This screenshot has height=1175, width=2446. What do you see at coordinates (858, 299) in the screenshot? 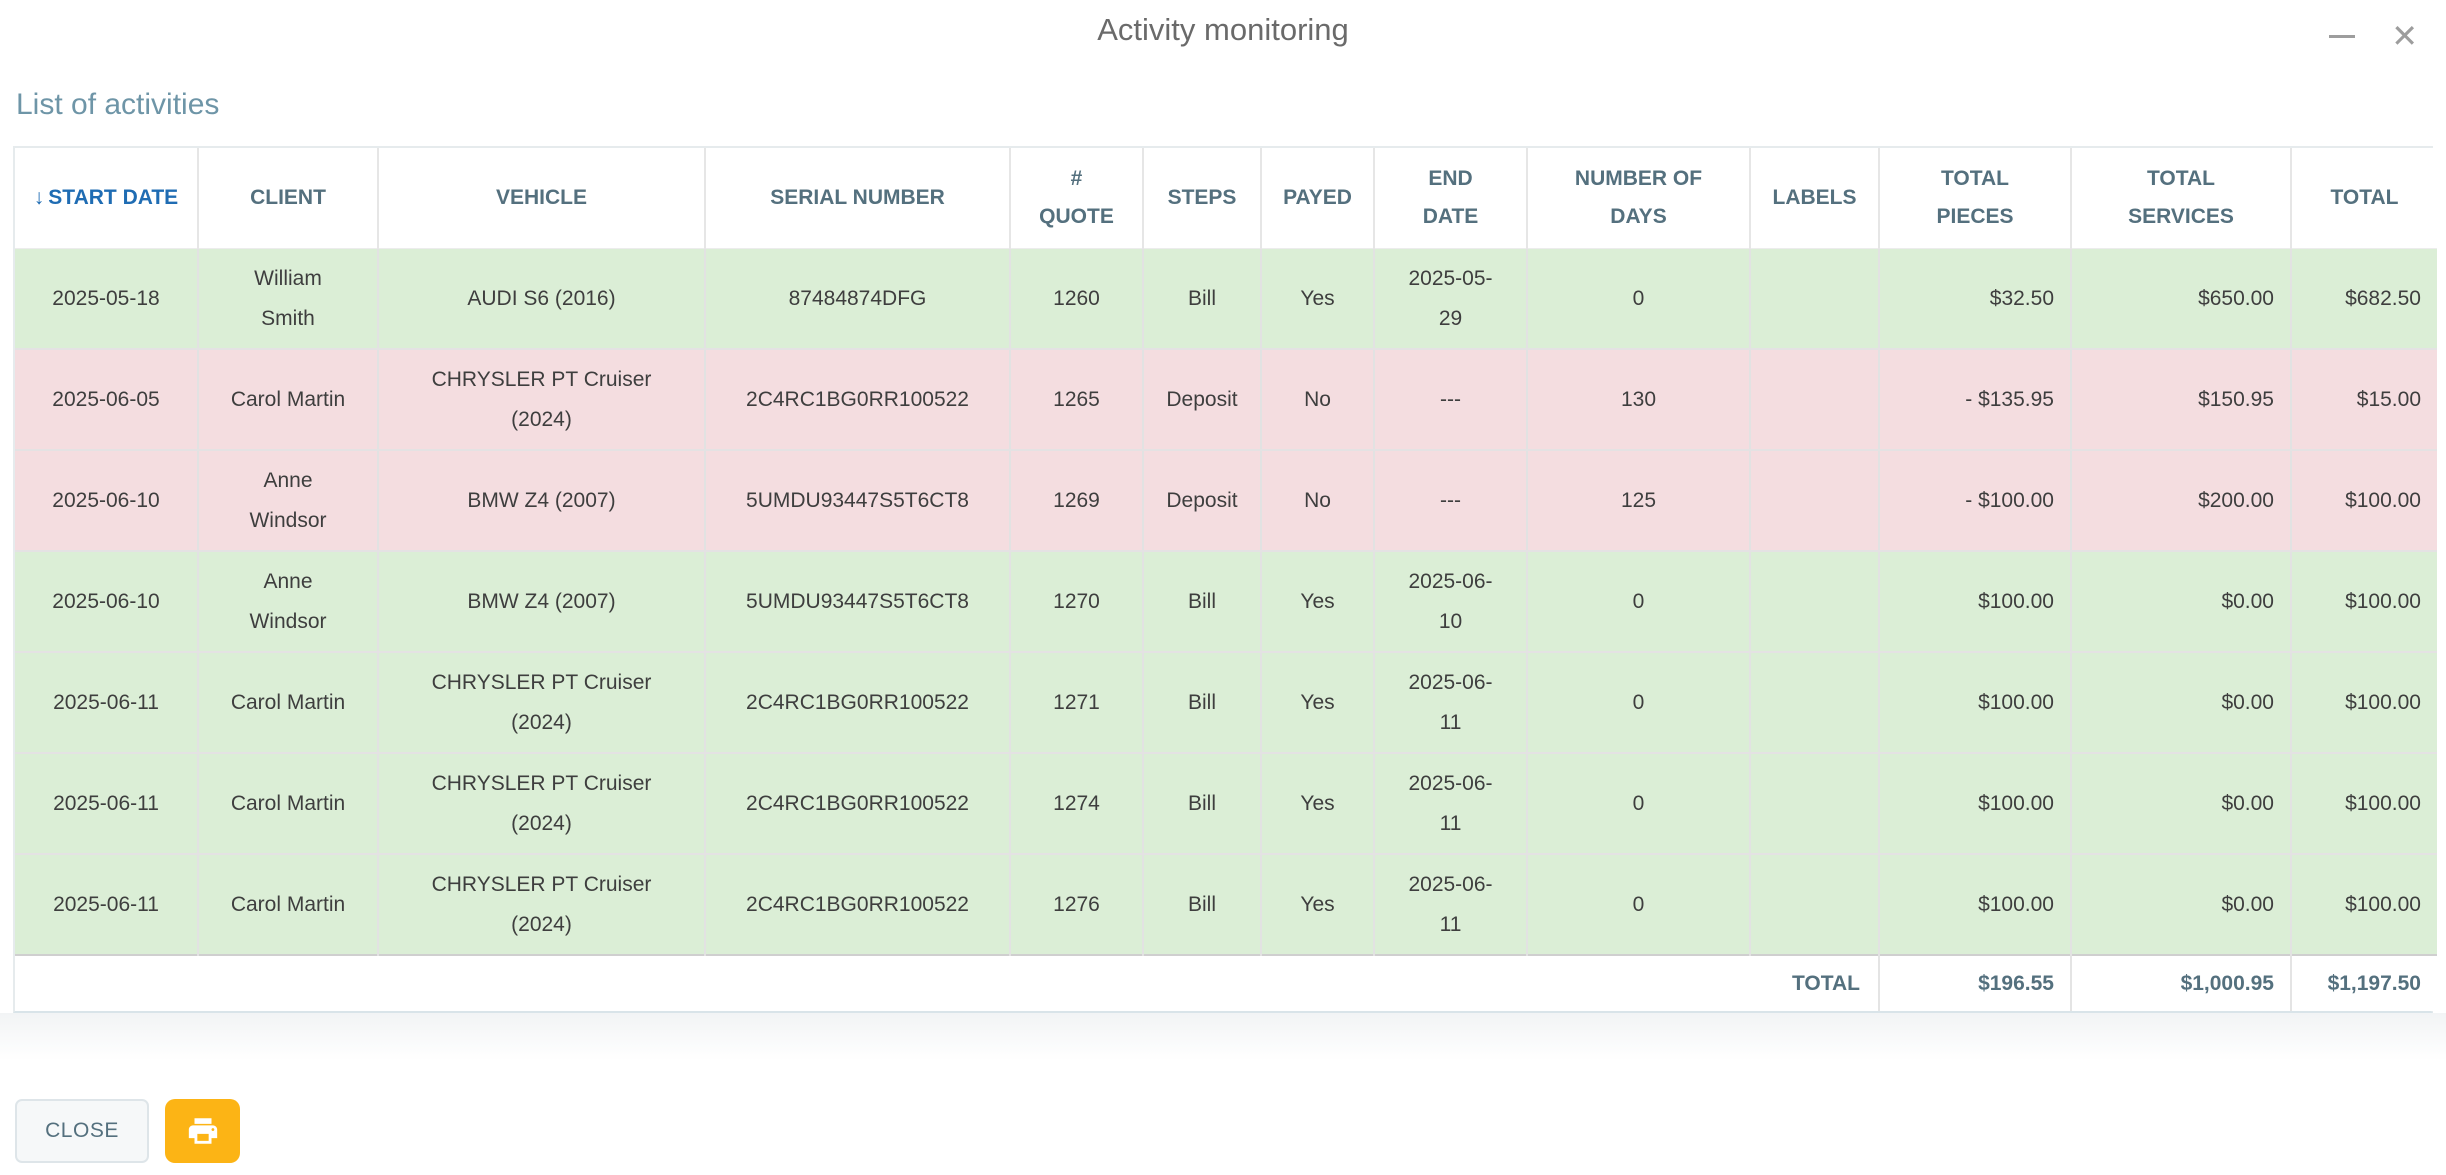
I see `cell-serial-number: 87484874DFG` at bounding box center [858, 299].